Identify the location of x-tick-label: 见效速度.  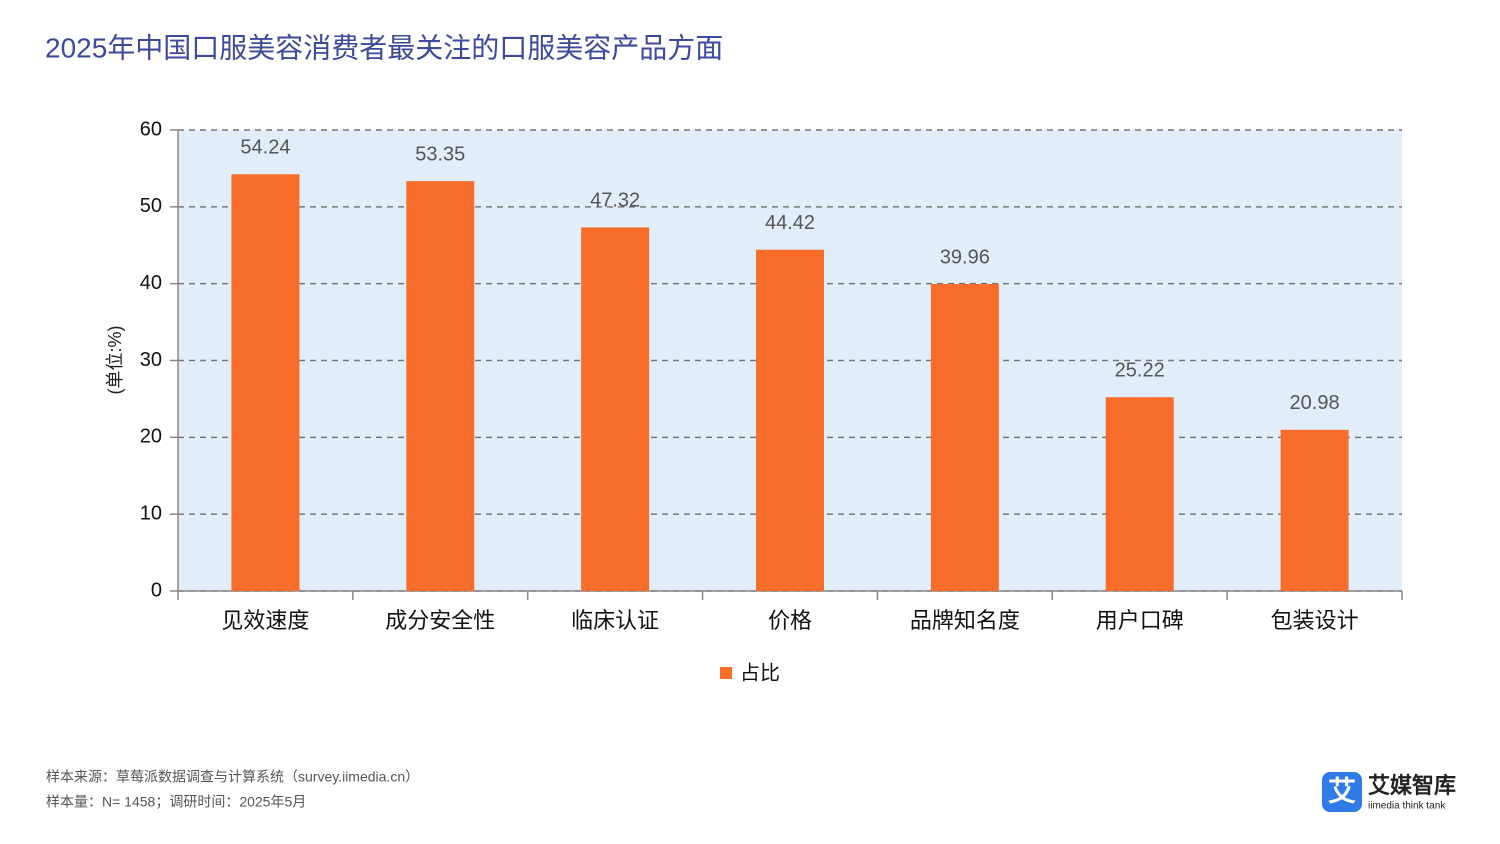
(265, 620).